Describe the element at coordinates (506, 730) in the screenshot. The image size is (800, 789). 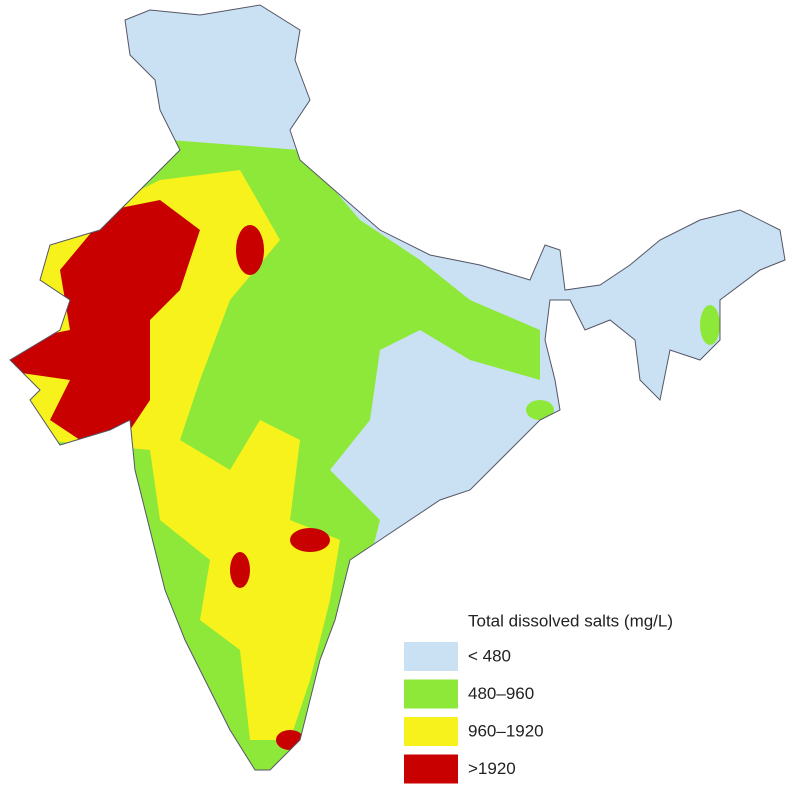
I see `legend-label: 960–1920` at that location.